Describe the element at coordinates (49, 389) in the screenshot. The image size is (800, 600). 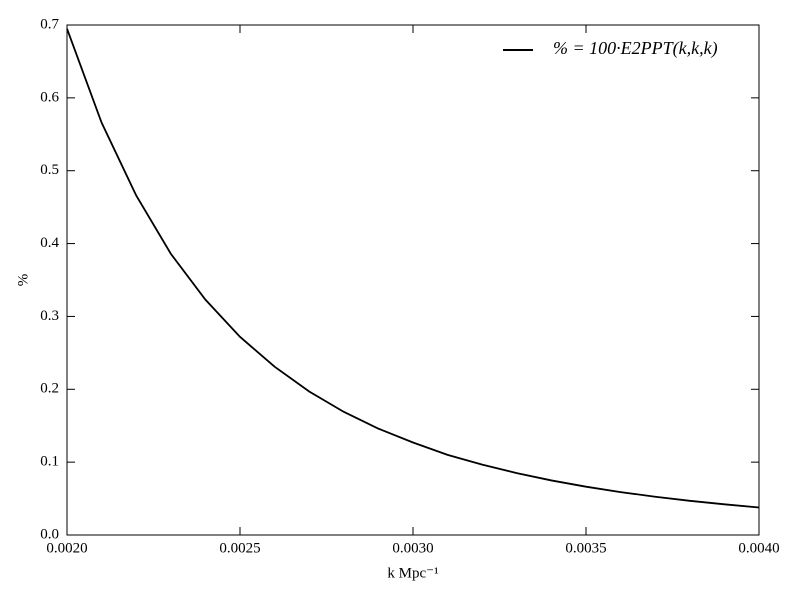
I see `y-tick-label: 0.2` at that location.